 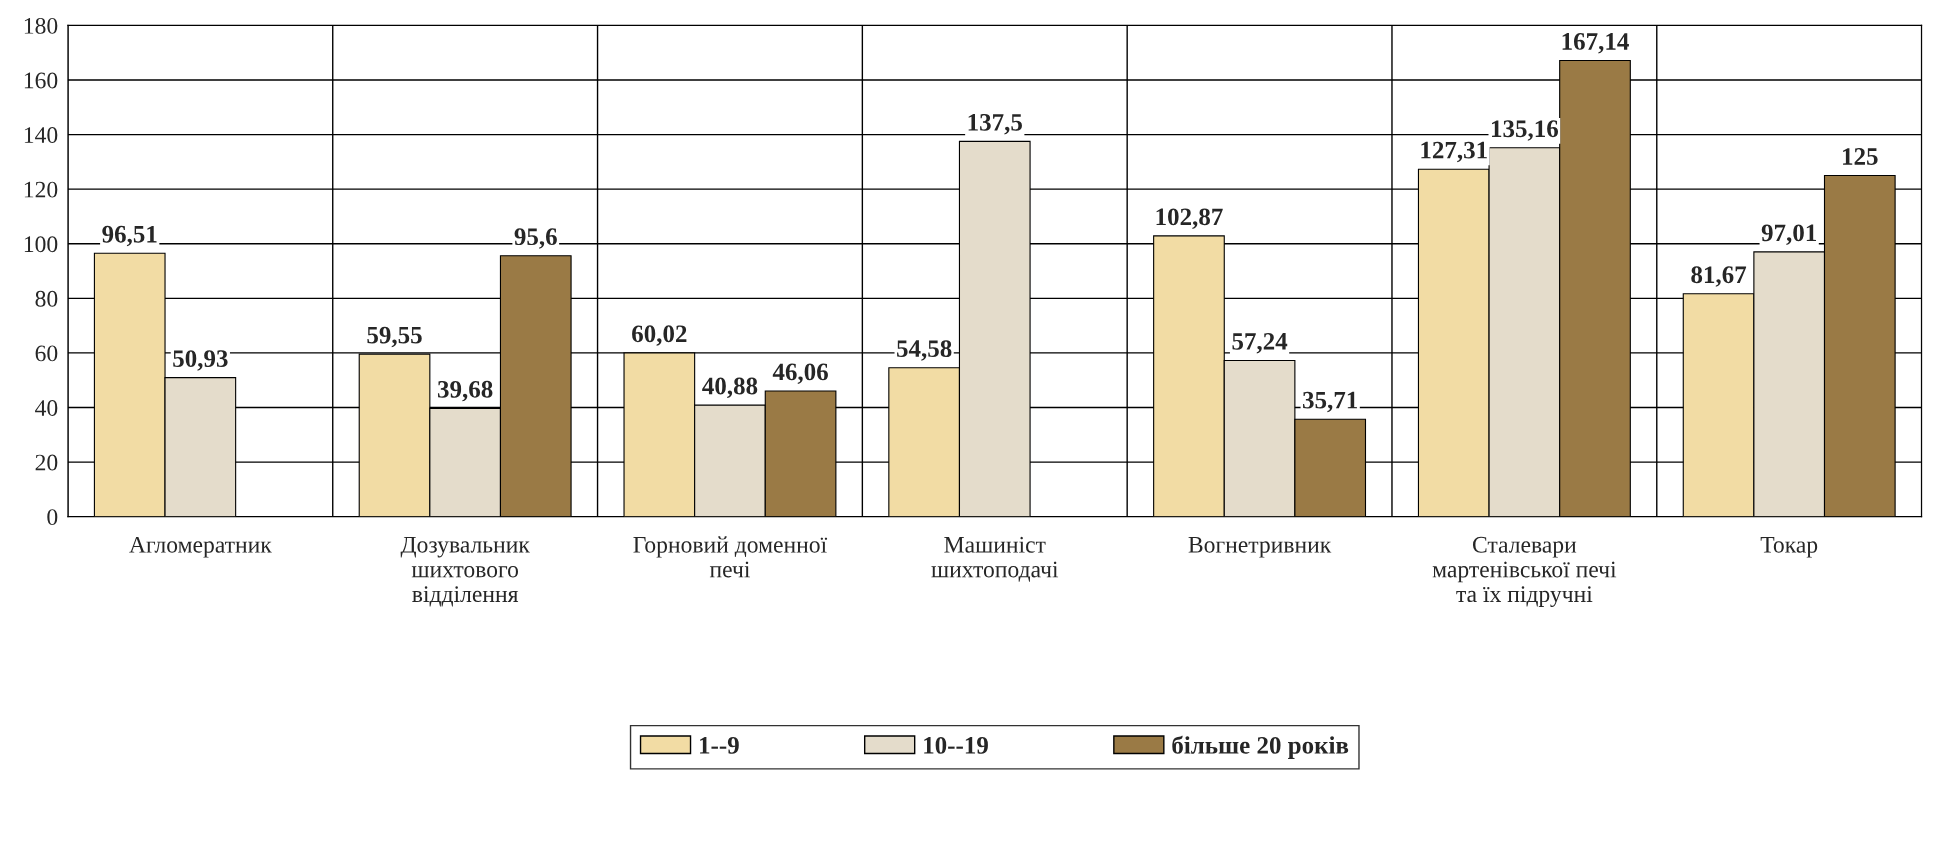 What do you see at coordinates (1260, 343) in the screenshot?
I see `data-label: 57,24` at bounding box center [1260, 343].